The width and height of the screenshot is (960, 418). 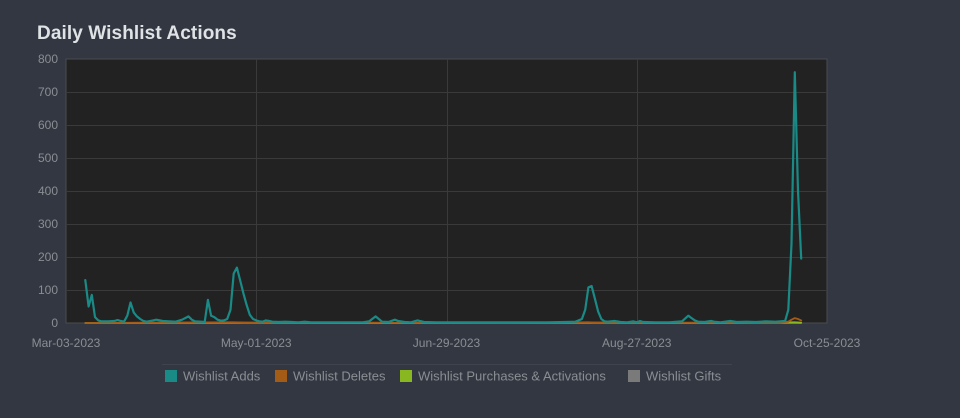 I want to click on y-tick-label: 700, so click(x=48, y=92).